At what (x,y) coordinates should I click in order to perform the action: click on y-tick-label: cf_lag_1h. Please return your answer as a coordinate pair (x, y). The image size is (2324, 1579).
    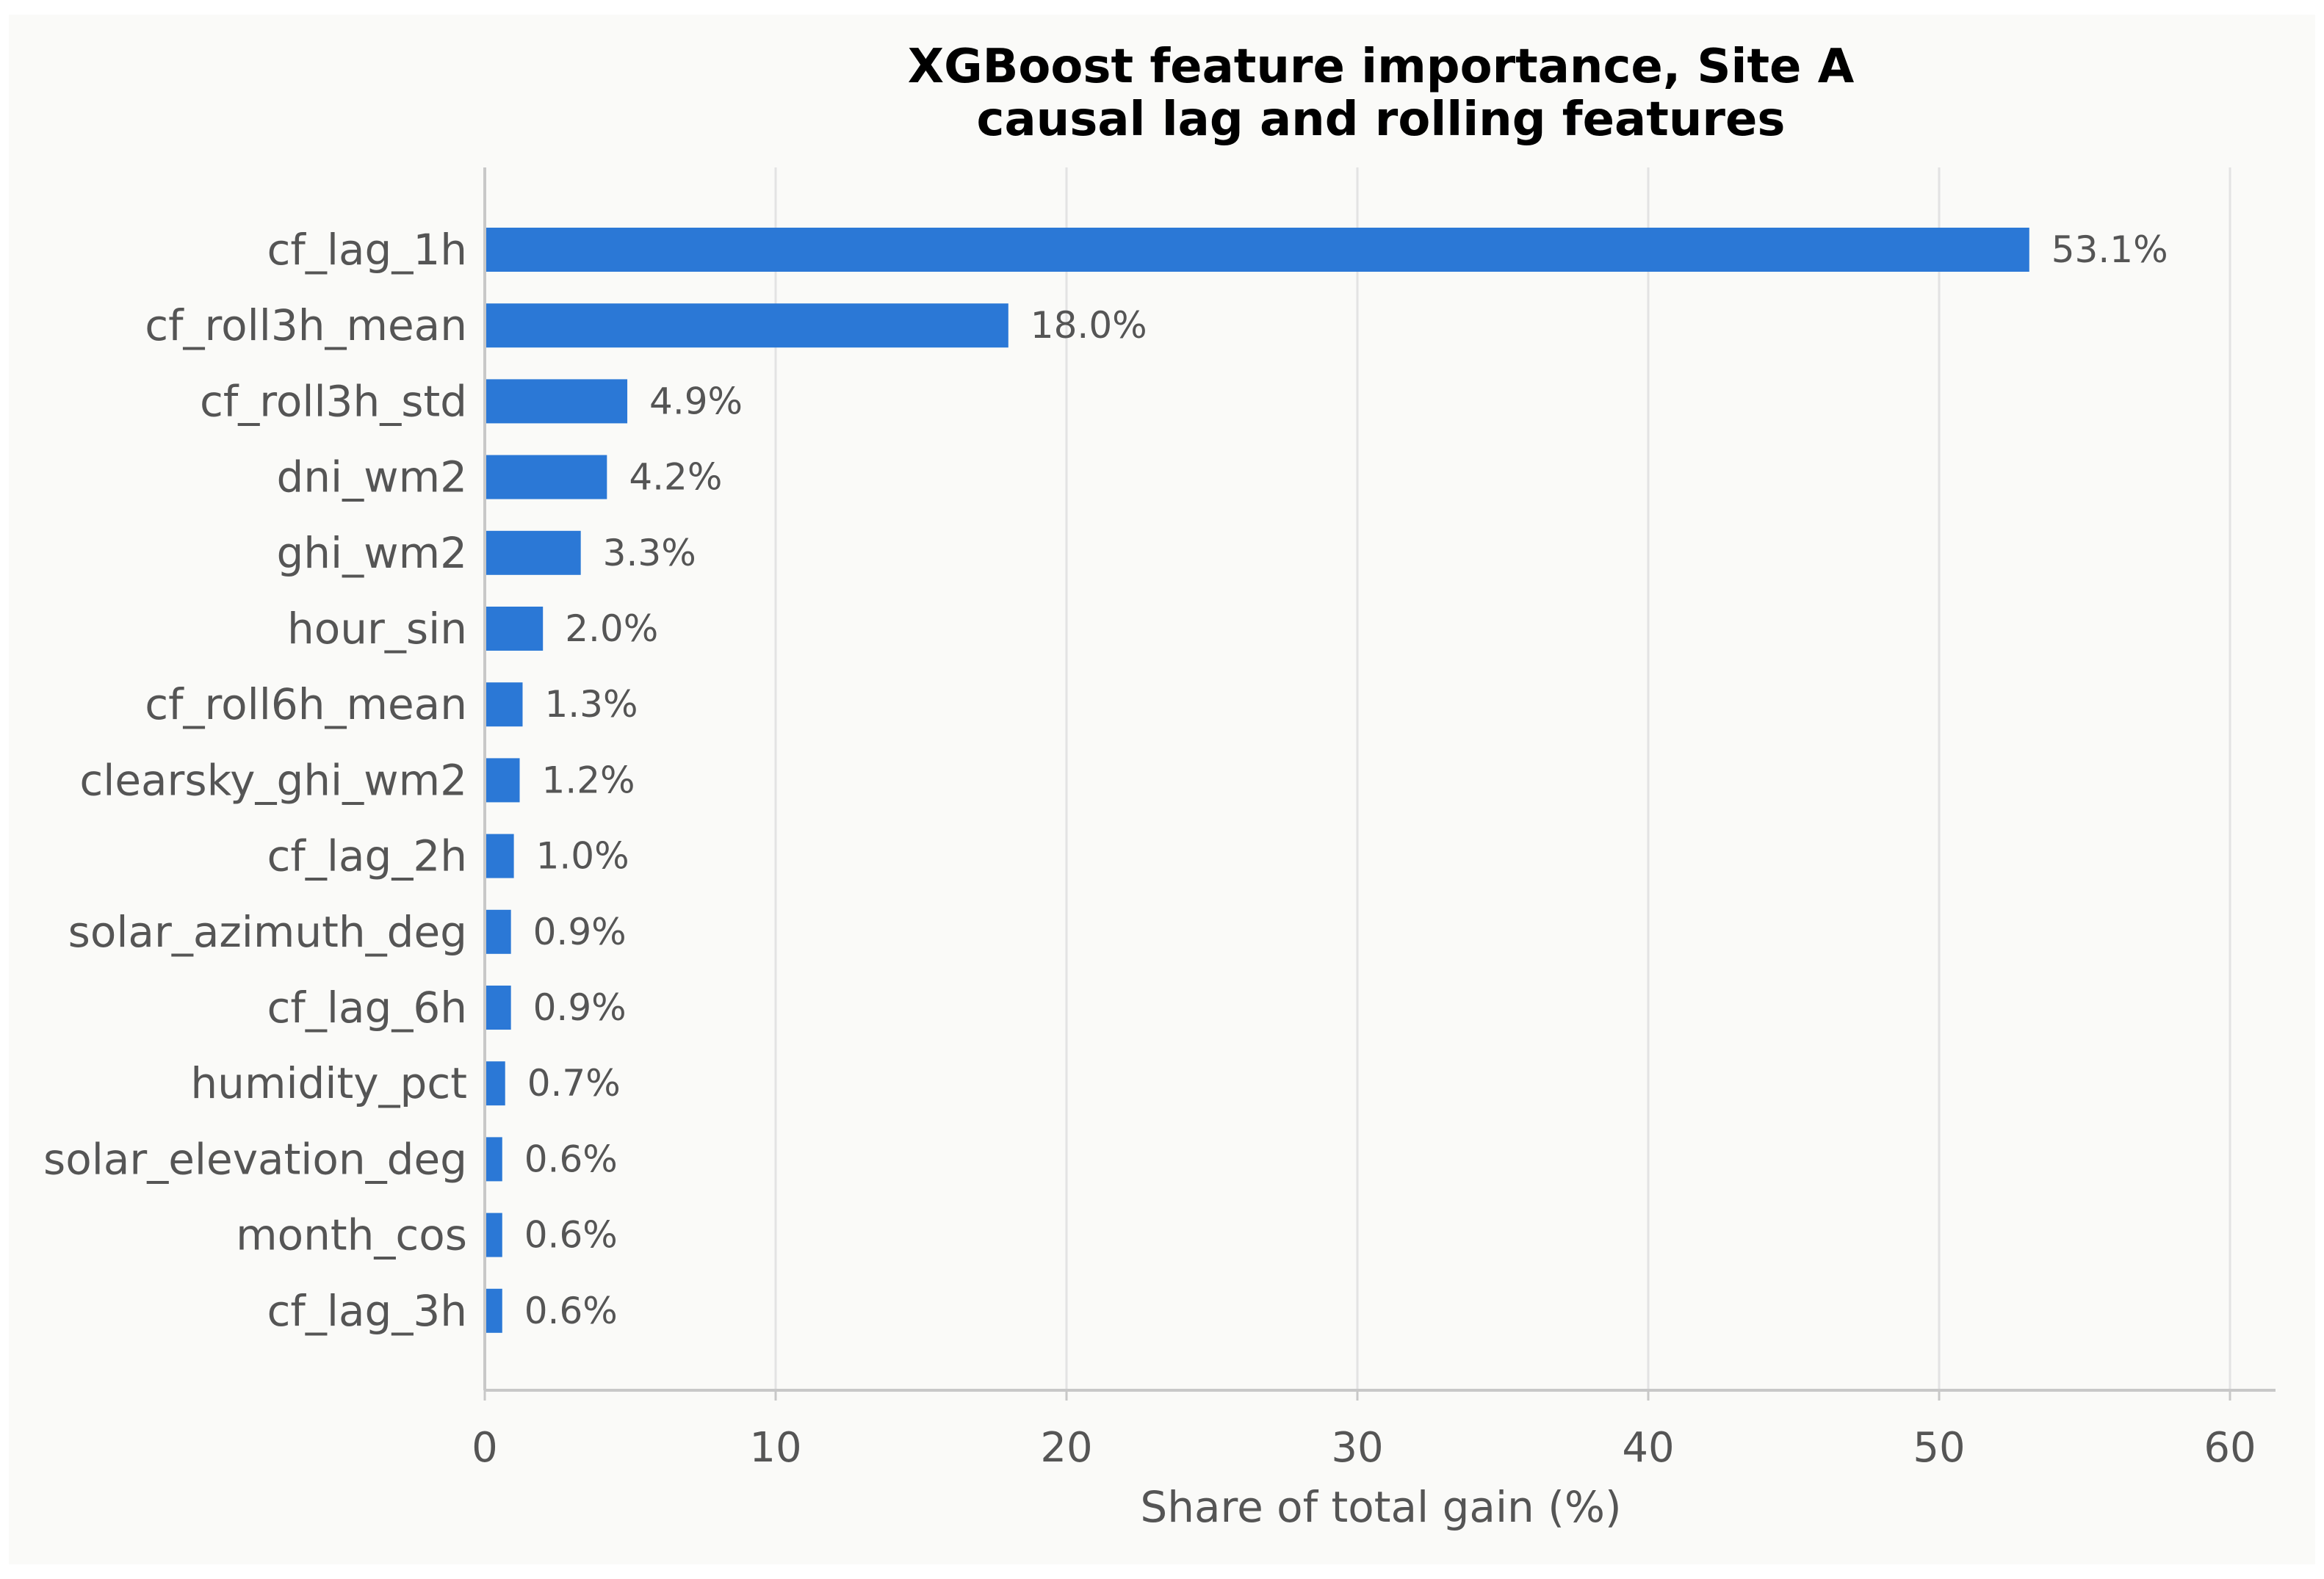
    Looking at the image, I should click on (367, 250).